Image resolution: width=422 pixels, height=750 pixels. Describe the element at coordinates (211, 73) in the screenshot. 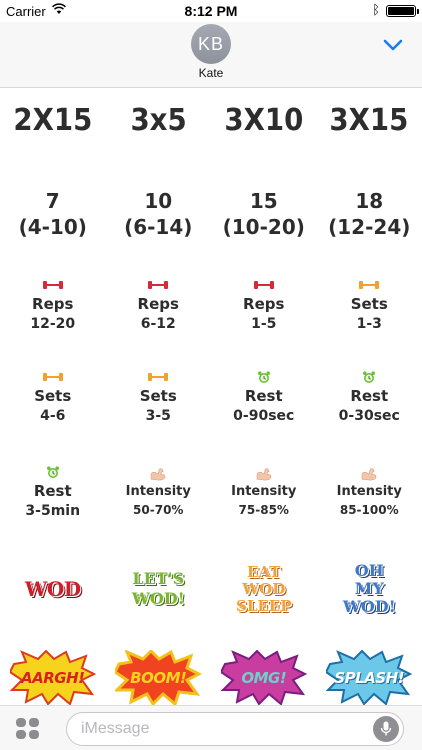

I see `contact-name: Kate` at that location.